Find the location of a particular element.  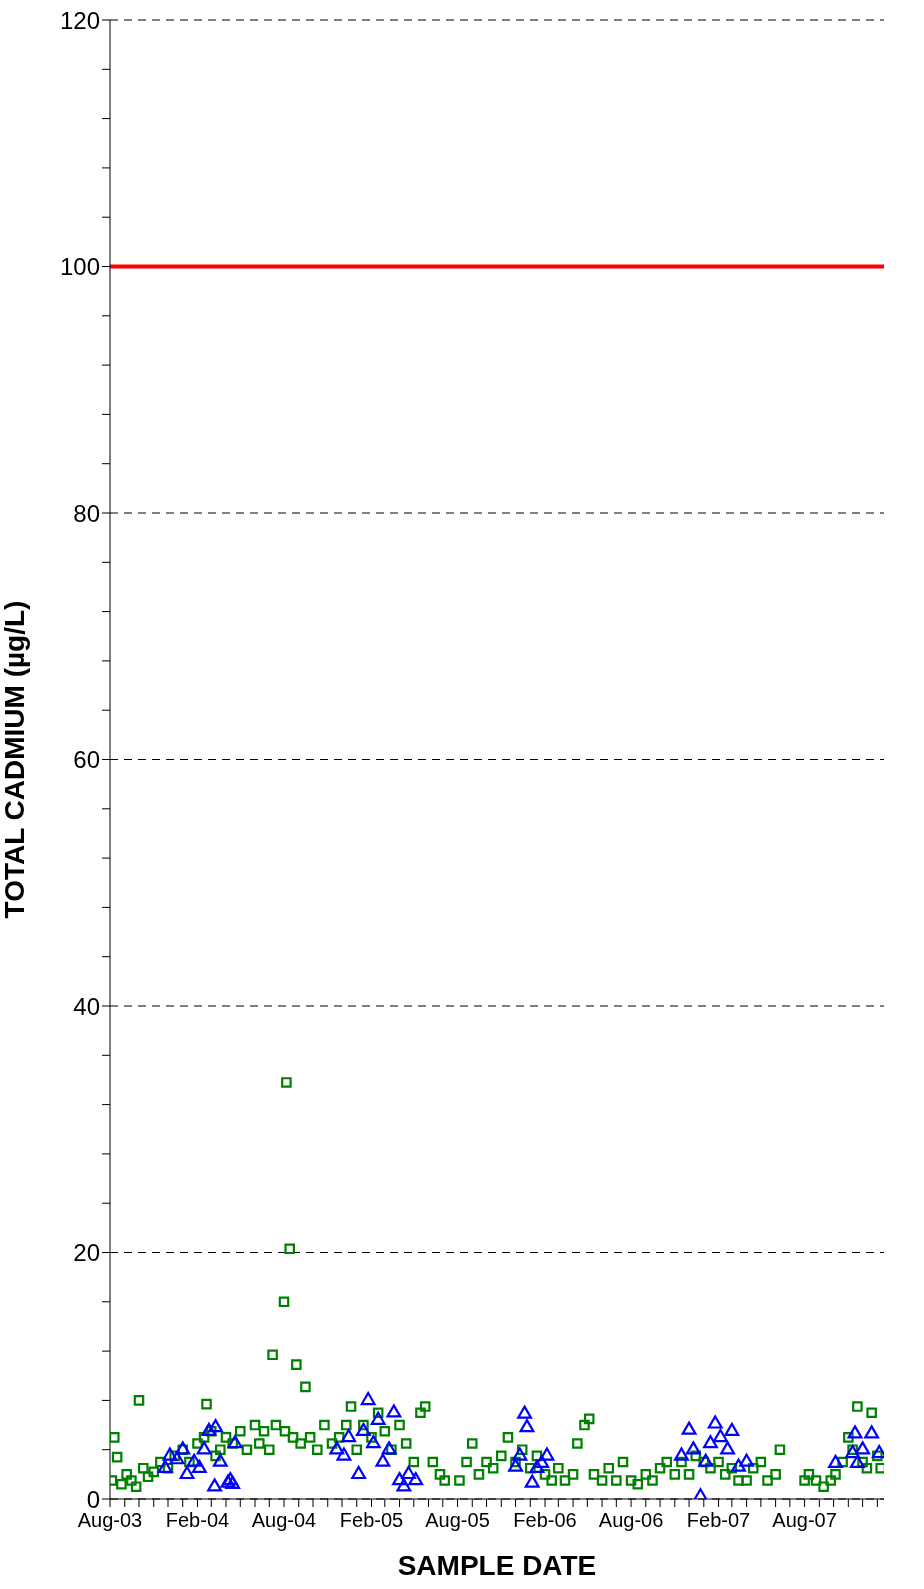

y-tick-label: 120 is located at coordinates (79, 20).